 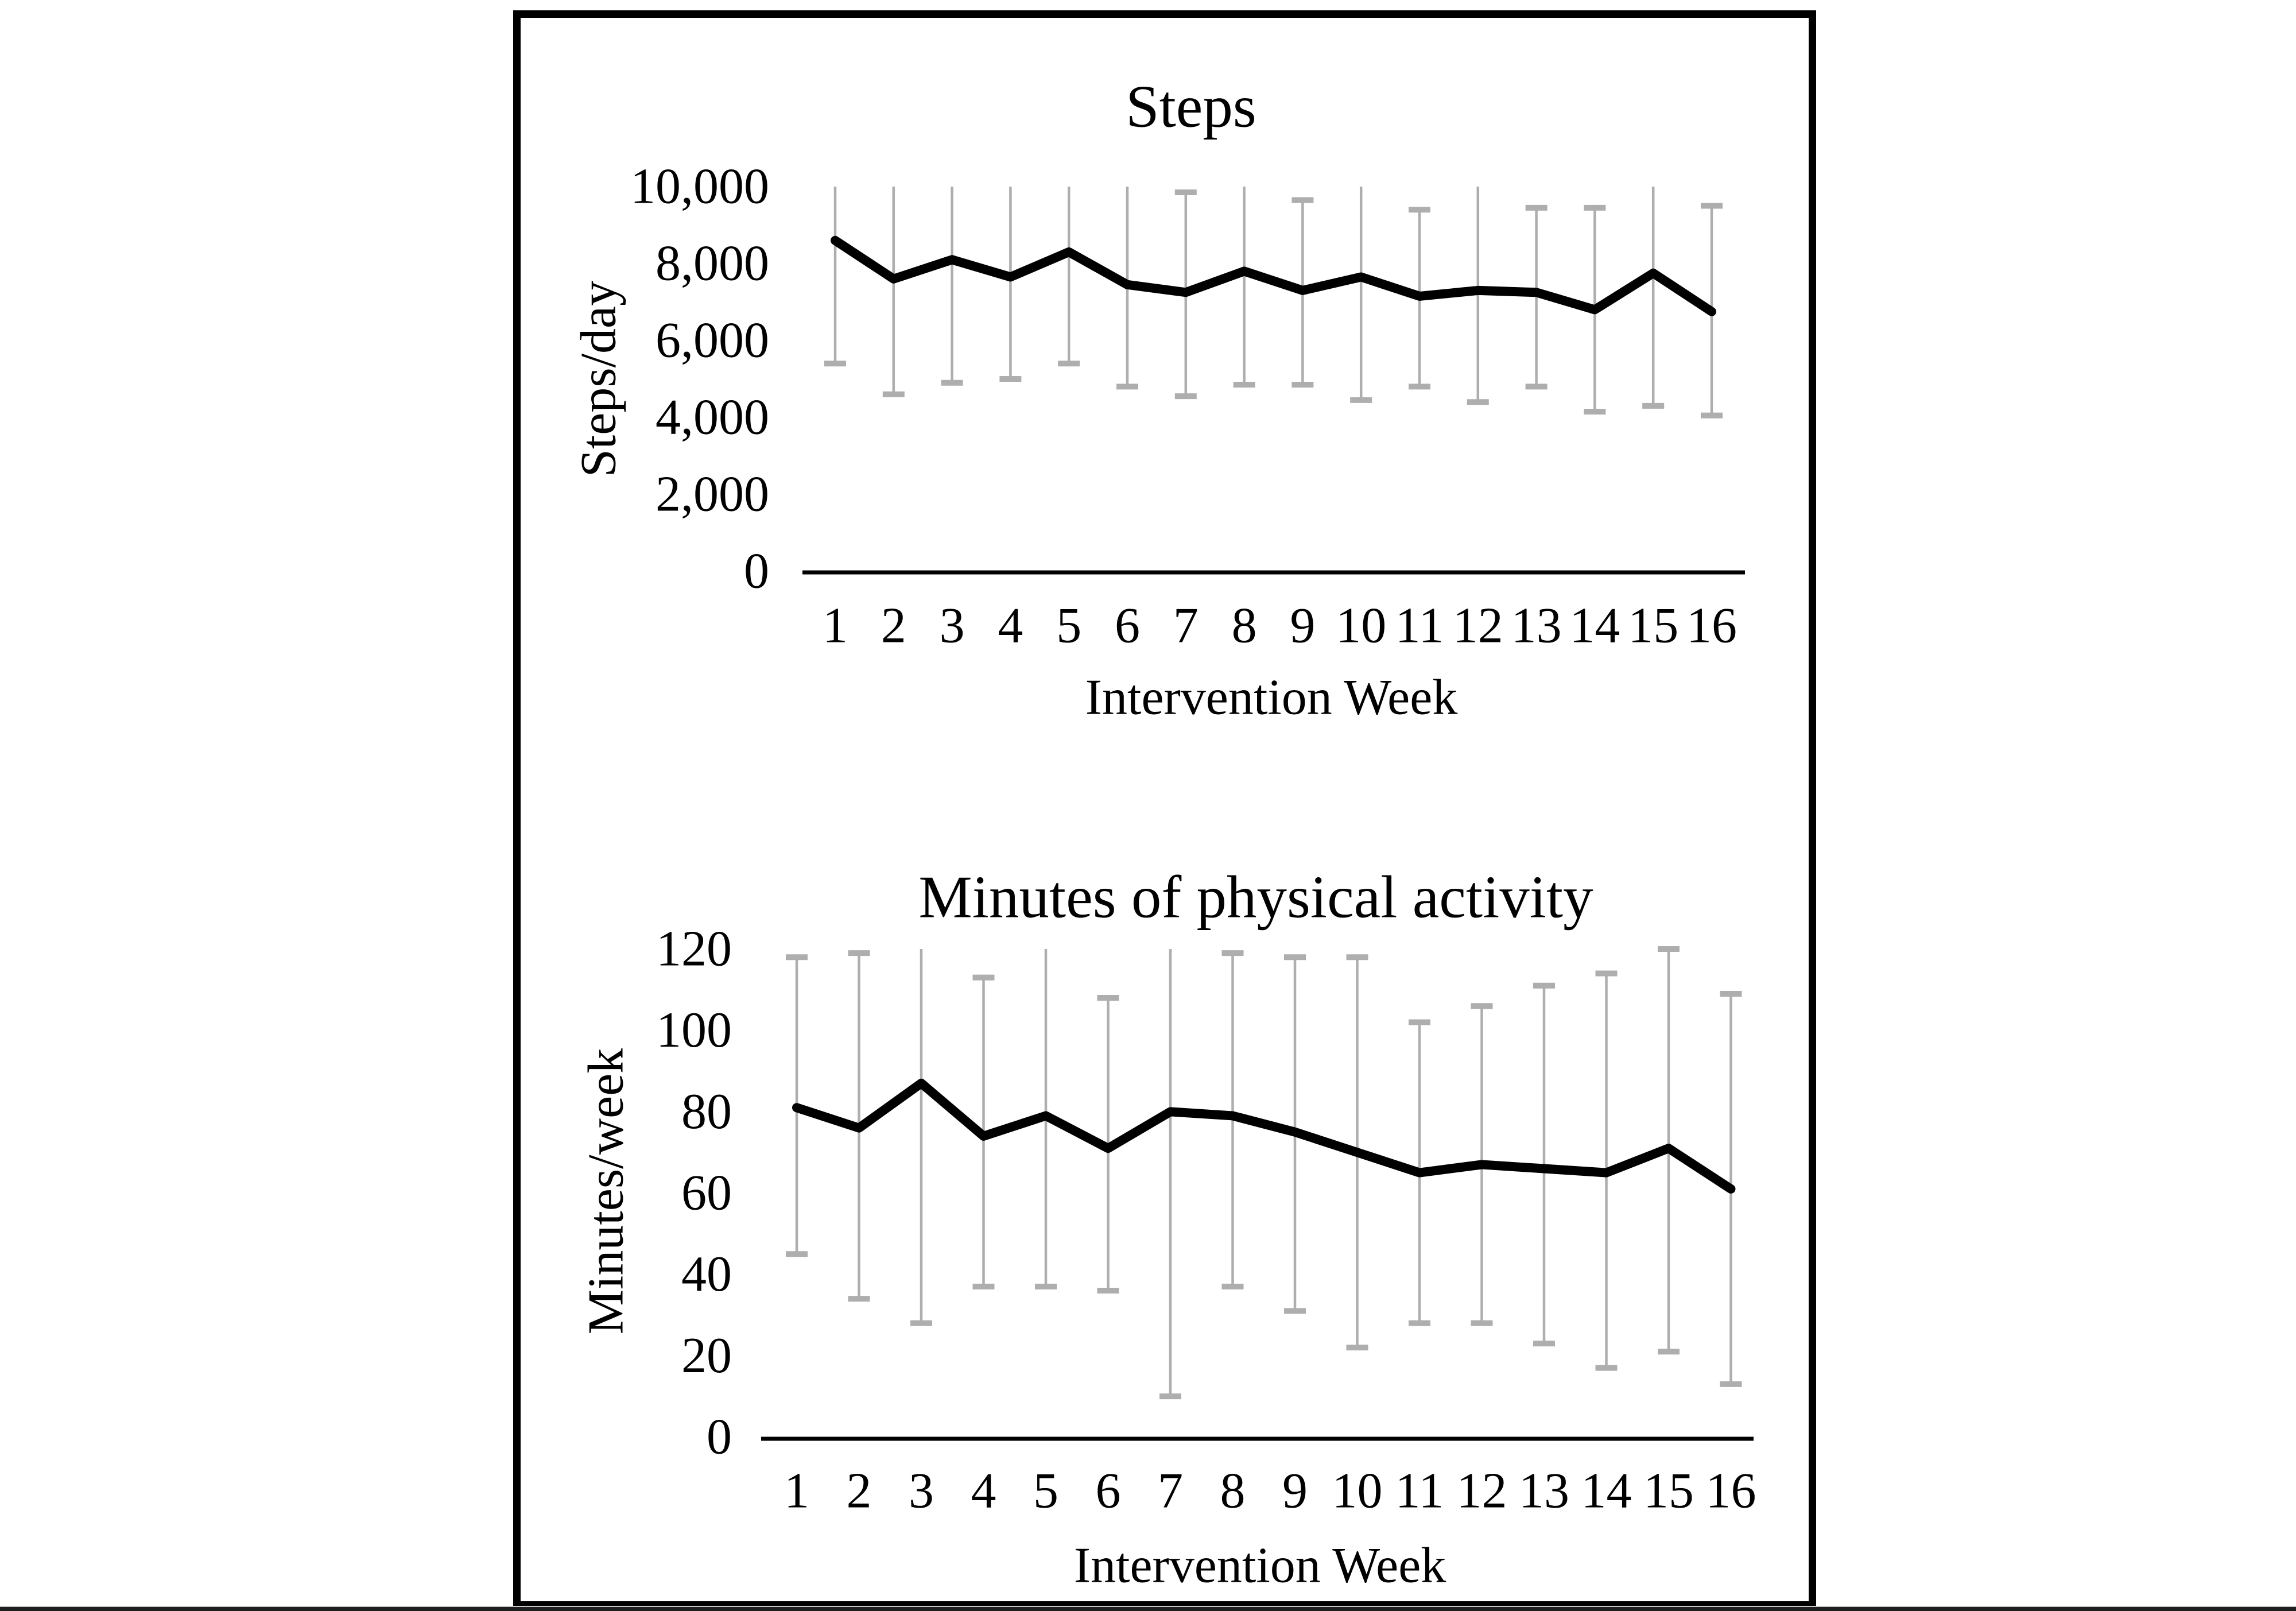 I want to click on y-tick-label: 4,000, so click(x=712, y=418).